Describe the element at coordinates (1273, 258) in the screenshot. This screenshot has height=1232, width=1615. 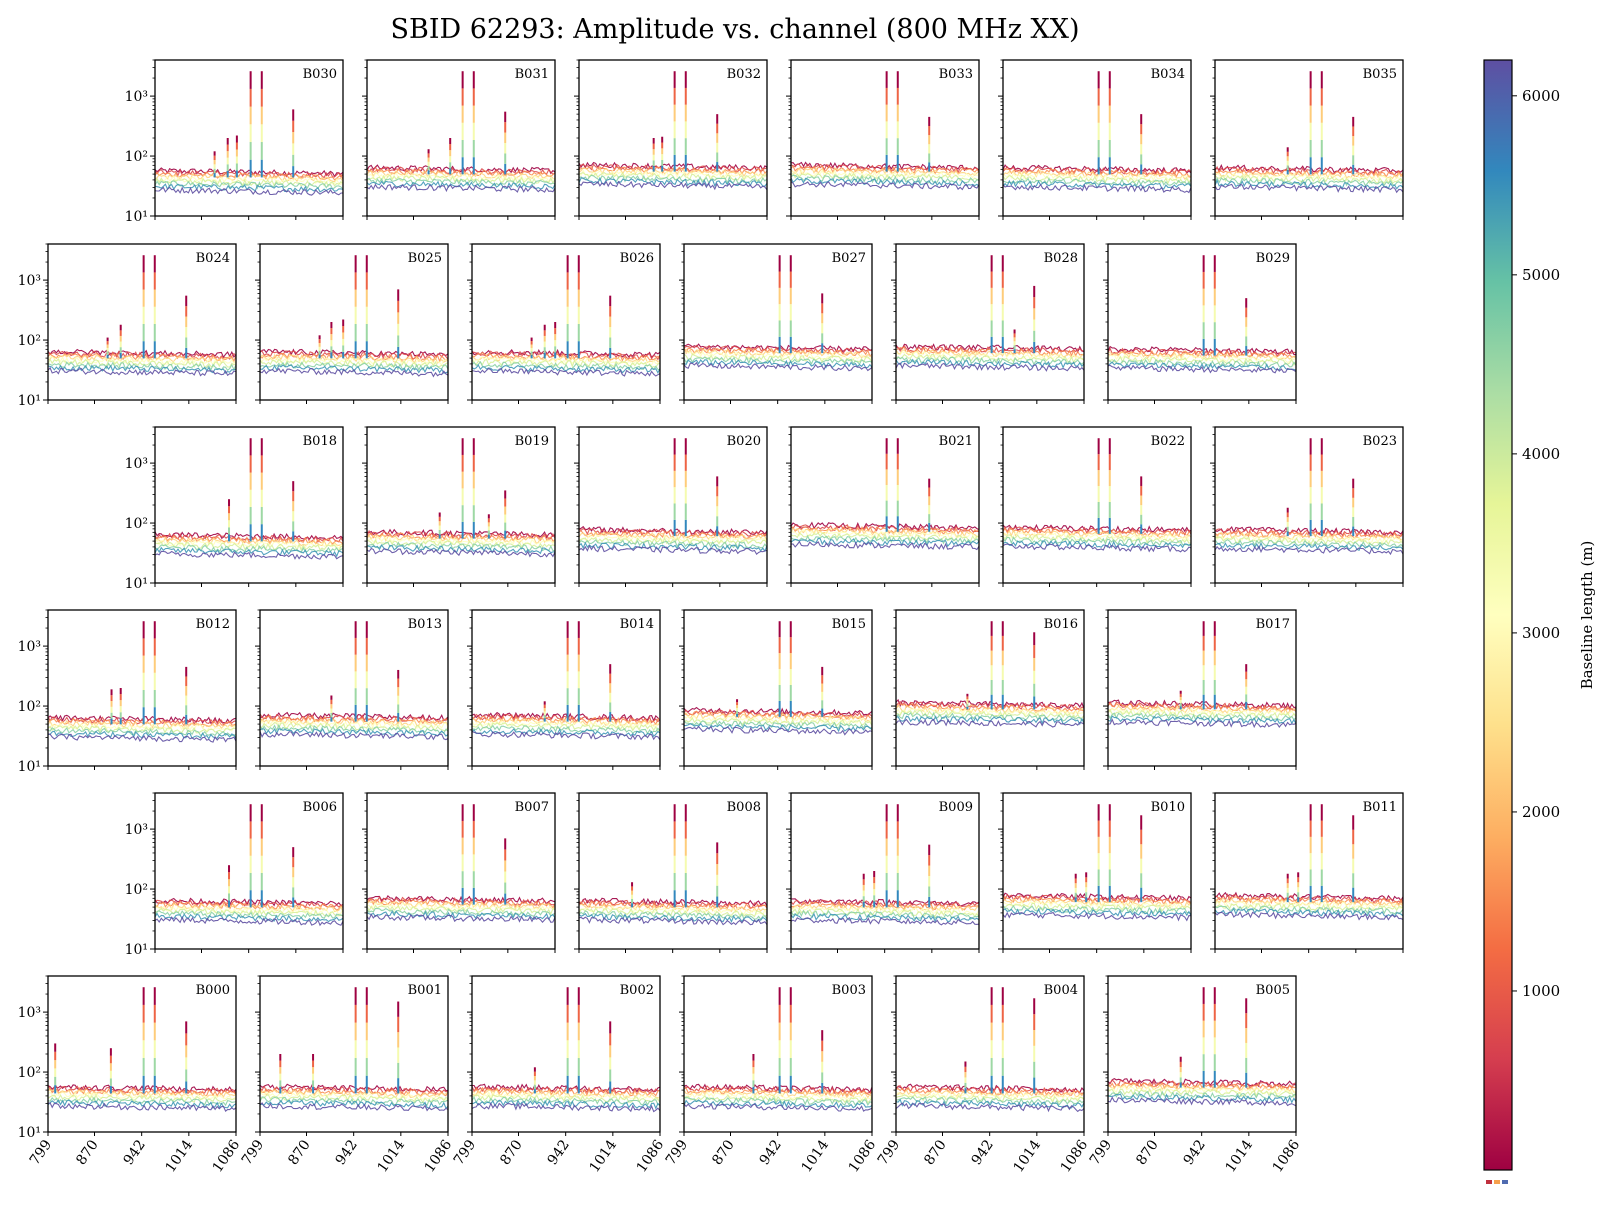
I see `beam-label: B029` at that location.